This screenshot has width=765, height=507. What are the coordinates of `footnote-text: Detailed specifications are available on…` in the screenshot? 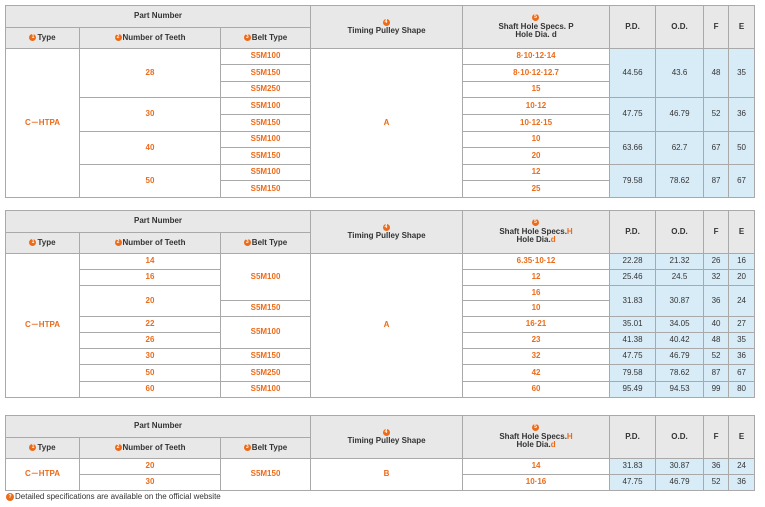 It's located at (118, 496).